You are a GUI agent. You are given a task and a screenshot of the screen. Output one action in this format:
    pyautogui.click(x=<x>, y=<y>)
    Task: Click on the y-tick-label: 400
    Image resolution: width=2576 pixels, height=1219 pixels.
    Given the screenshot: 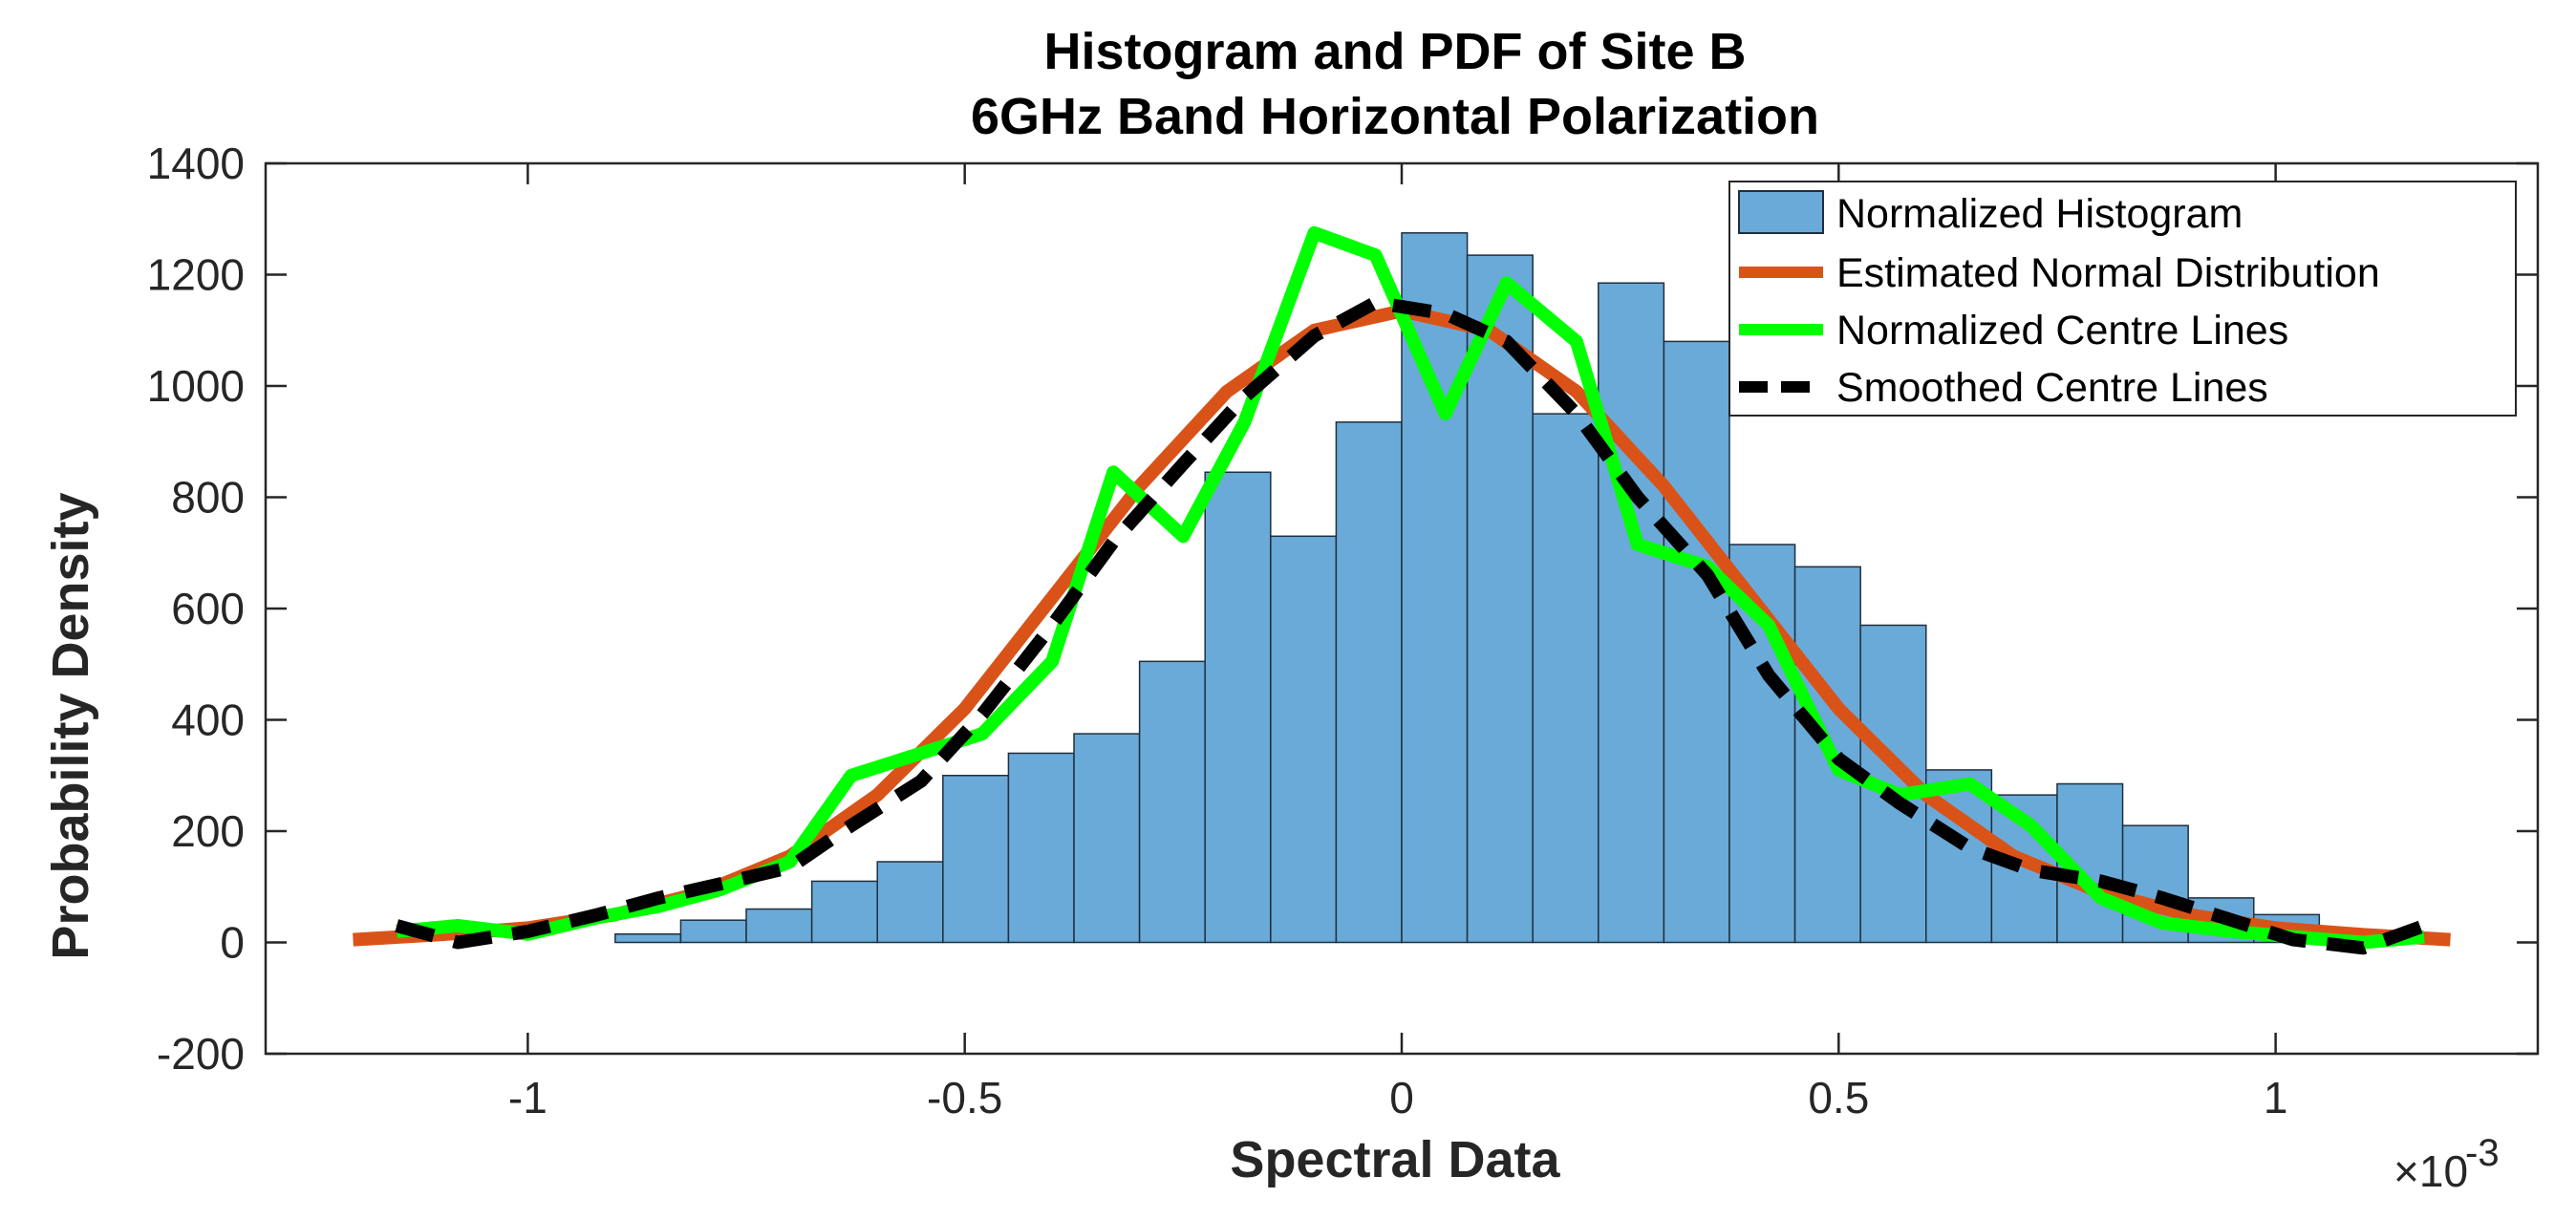 What is the action you would take?
    pyautogui.click(x=208, y=720)
    